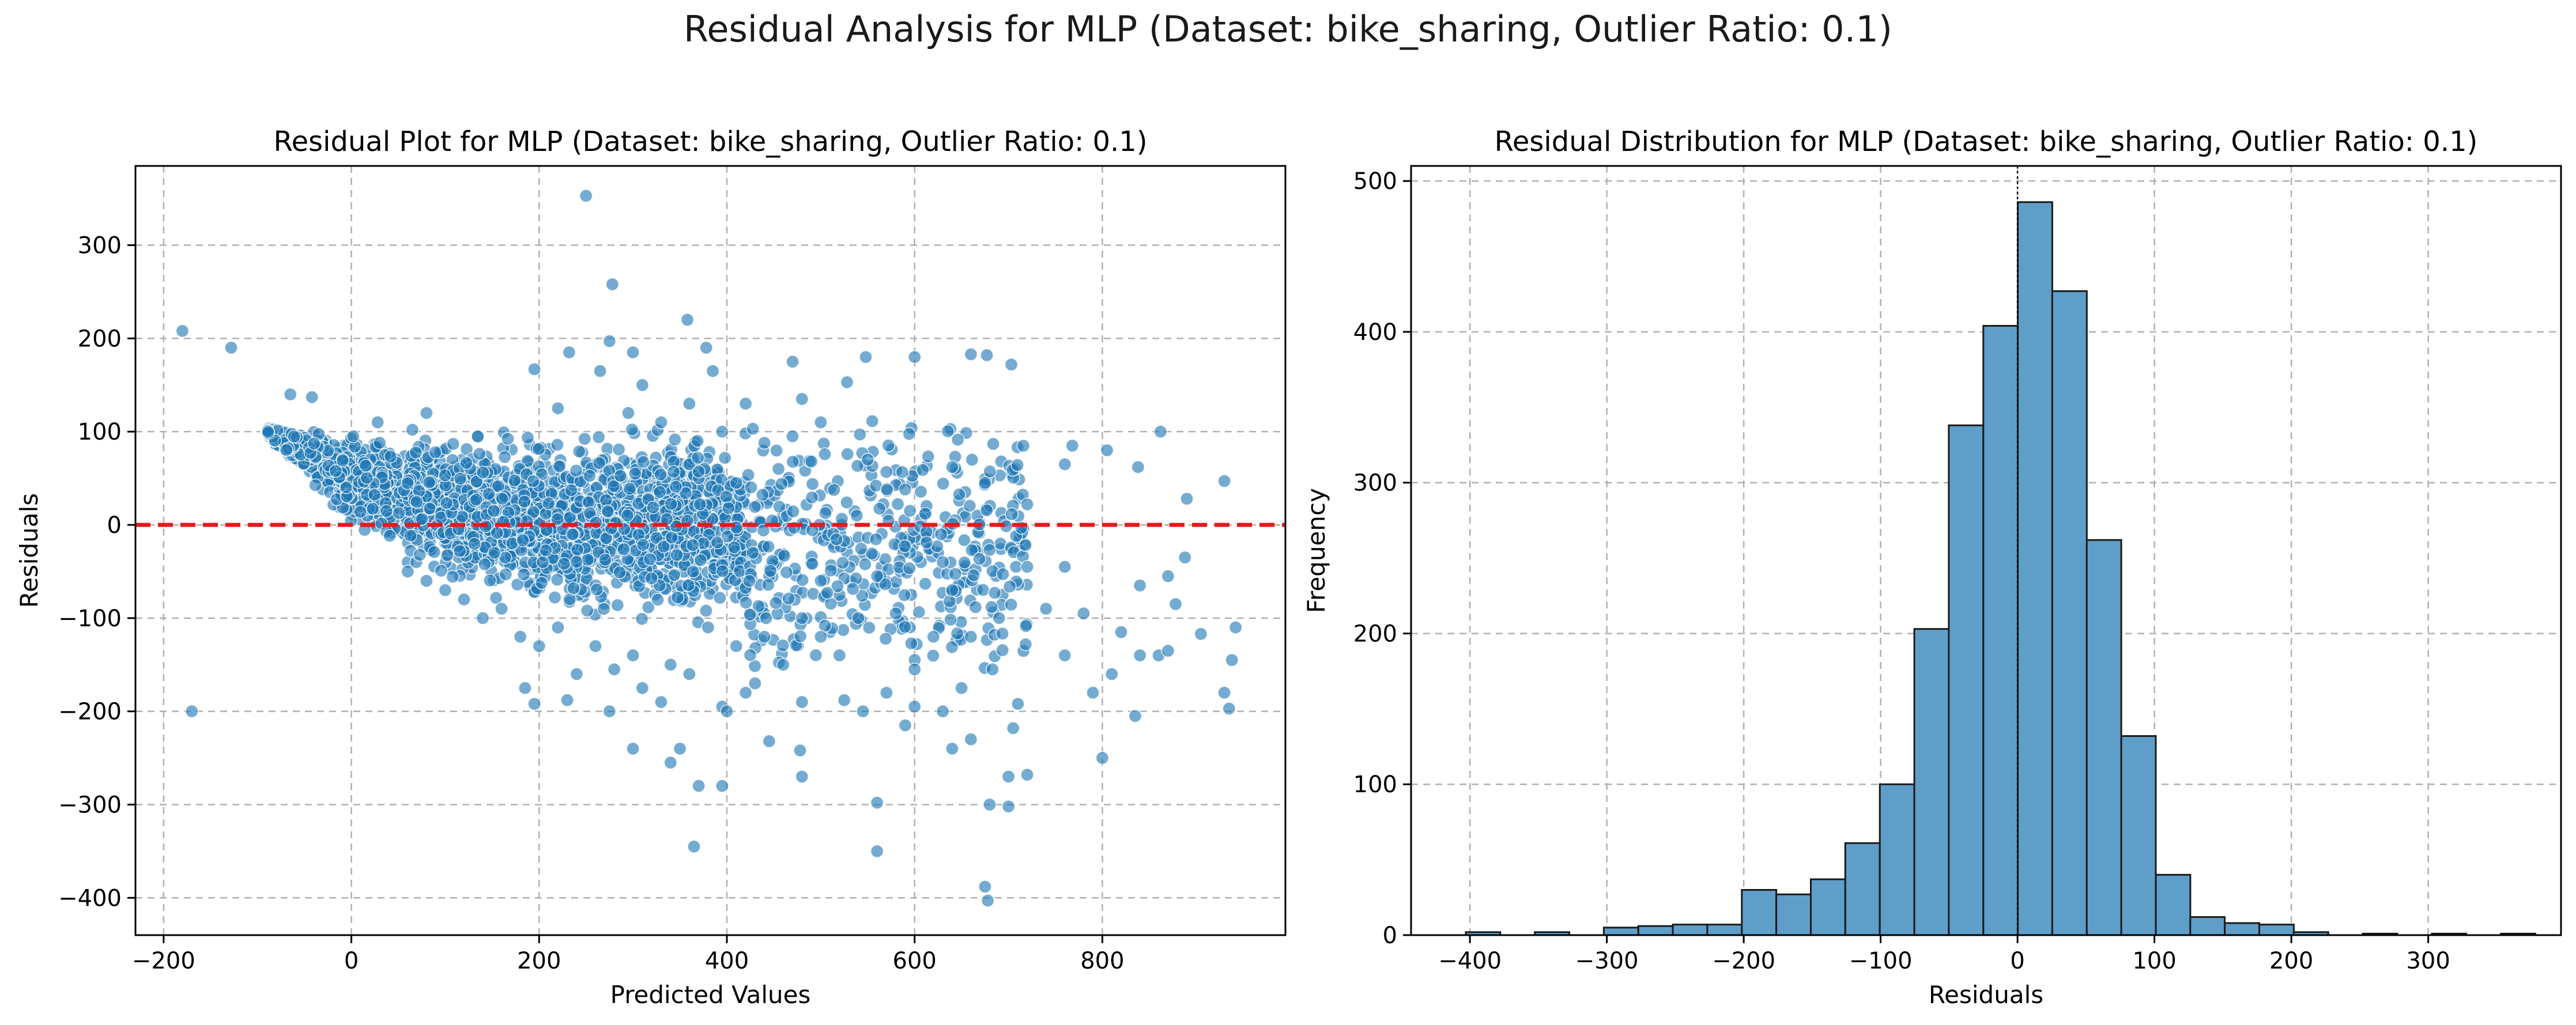  Describe the element at coordinates (539, 961) in the screenshot. I see `scatter-xtick-label: 200` at that location.